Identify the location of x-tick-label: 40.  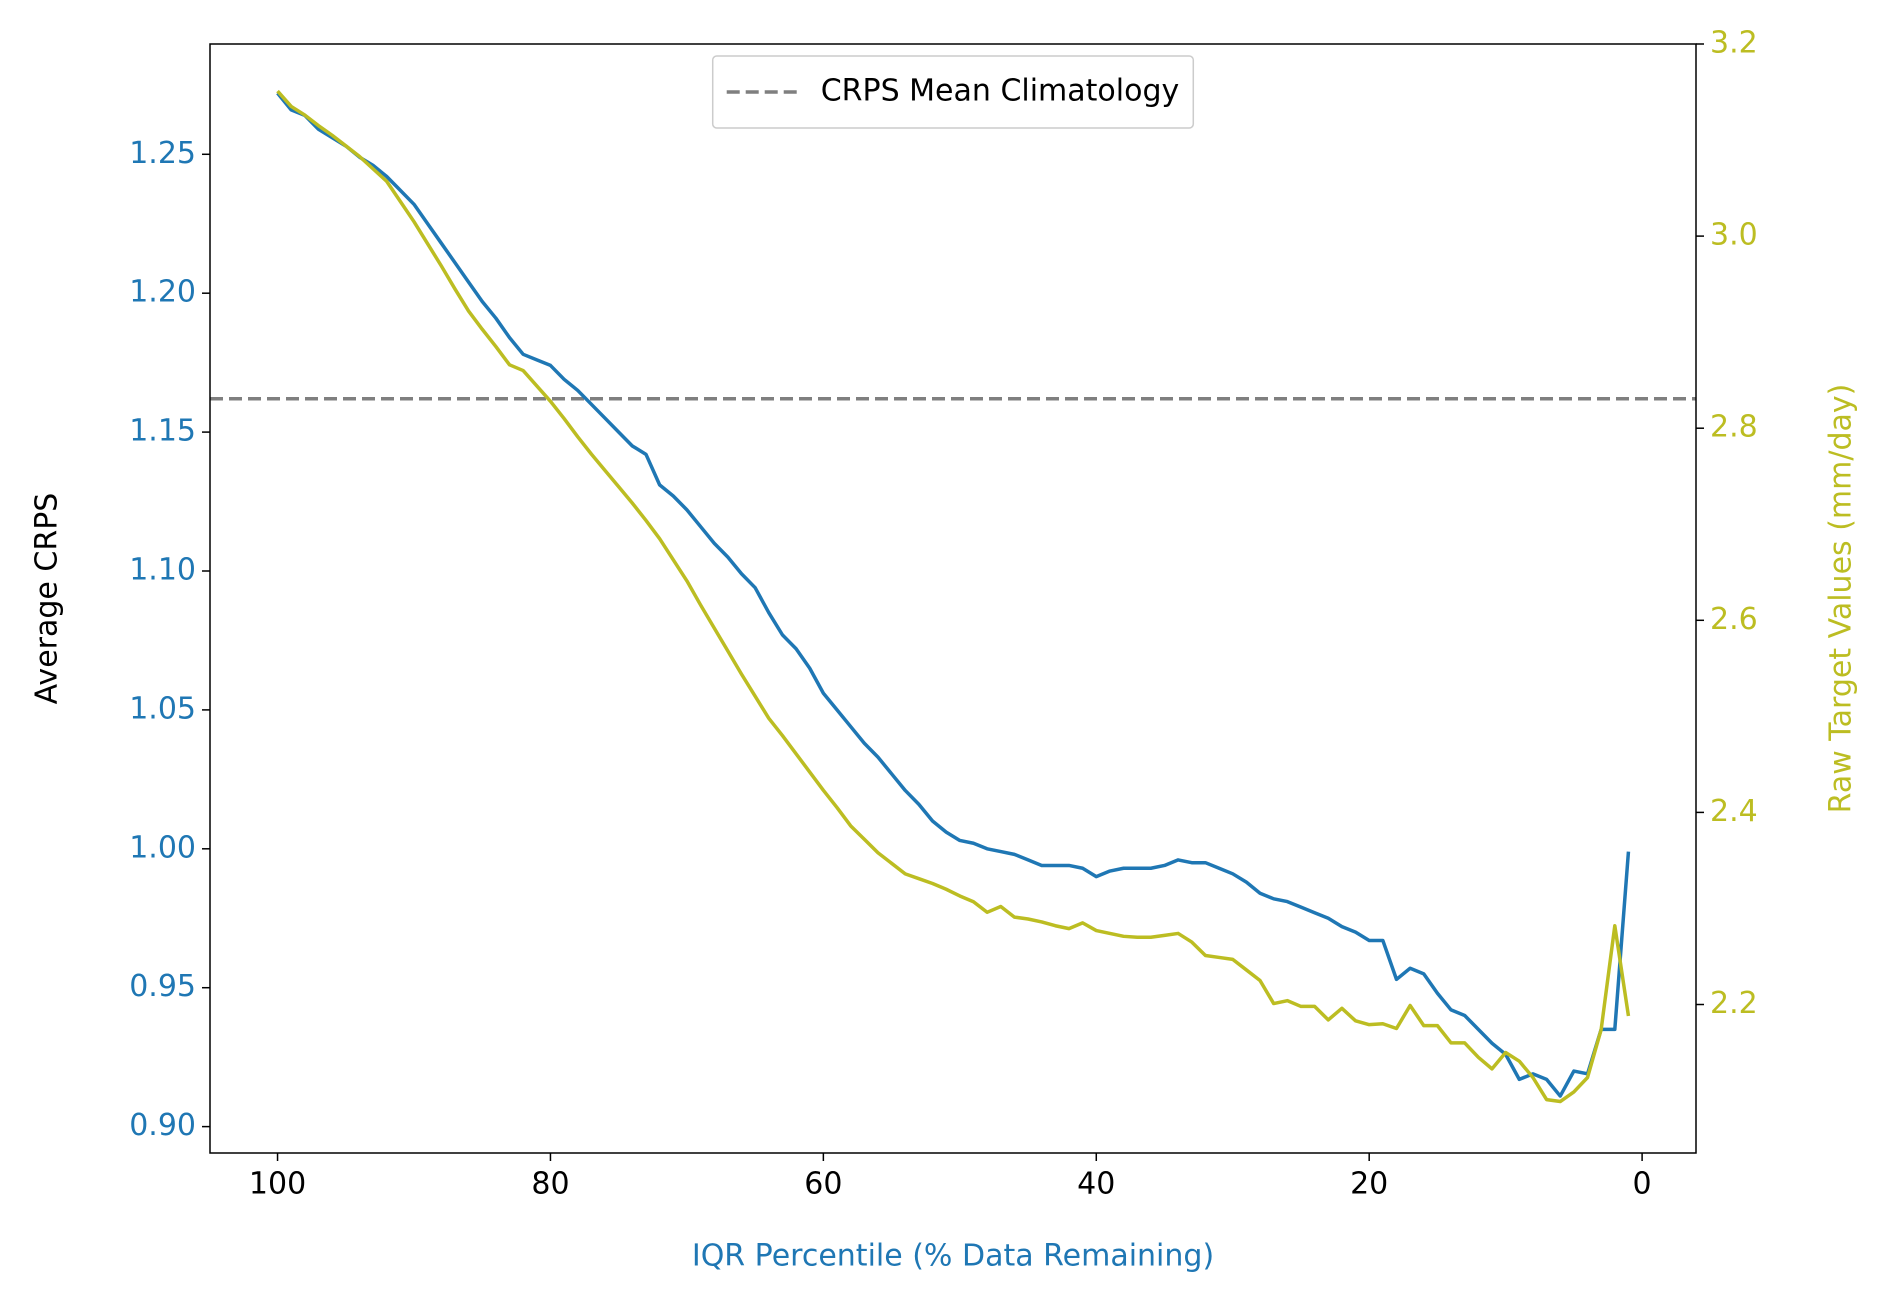
(1096, 1184).